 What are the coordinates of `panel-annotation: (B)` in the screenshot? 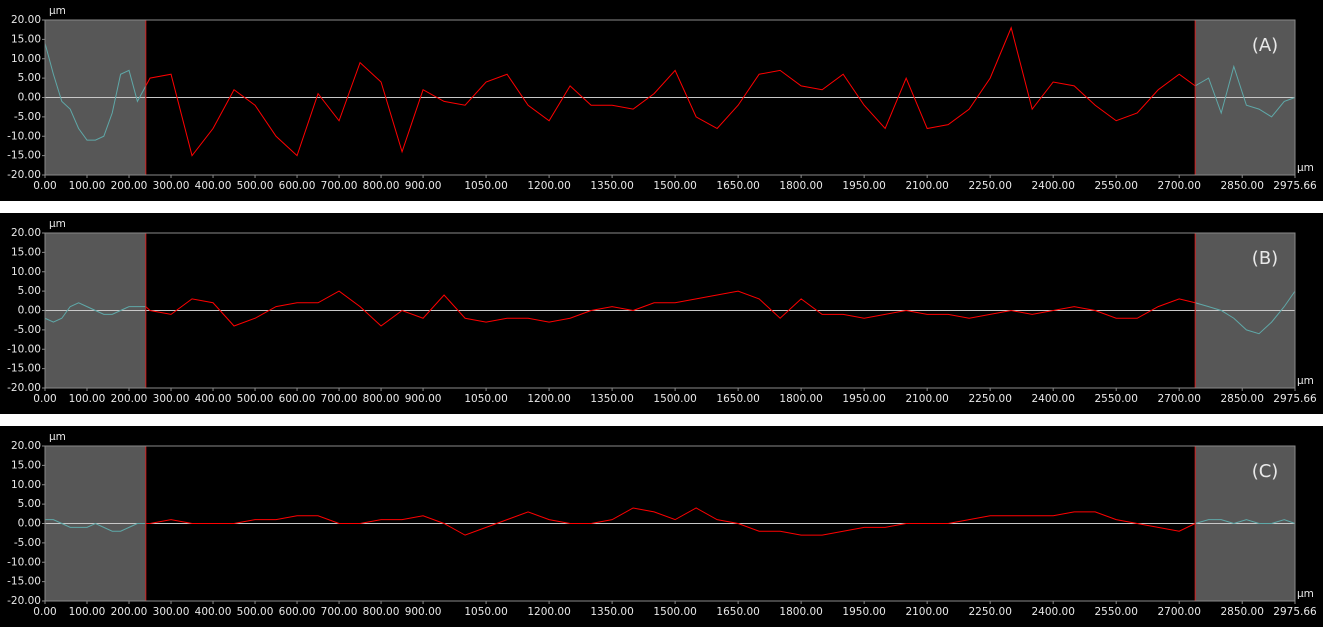 It's located at (1265, 258).